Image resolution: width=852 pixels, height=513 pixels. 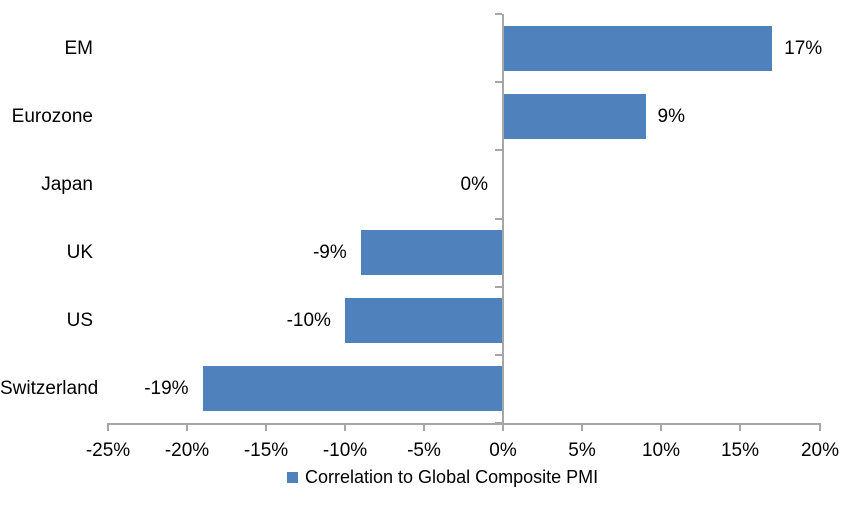 What do you see at coordinates (431, 253) in the screenshot?
I see `bar-uk` at bounding box center [431, 253].